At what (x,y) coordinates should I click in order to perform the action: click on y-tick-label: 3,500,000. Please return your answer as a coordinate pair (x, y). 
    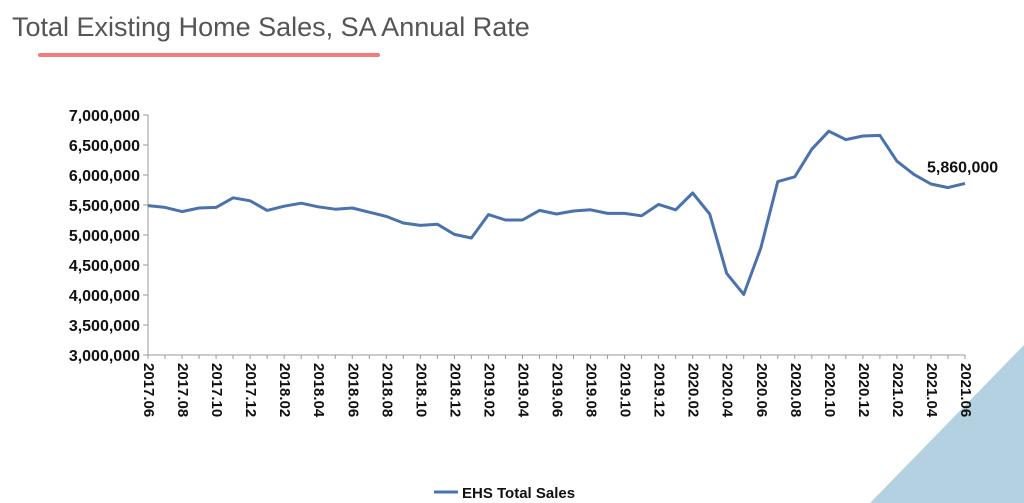
    Looking at the image, I should click on (104, 326).